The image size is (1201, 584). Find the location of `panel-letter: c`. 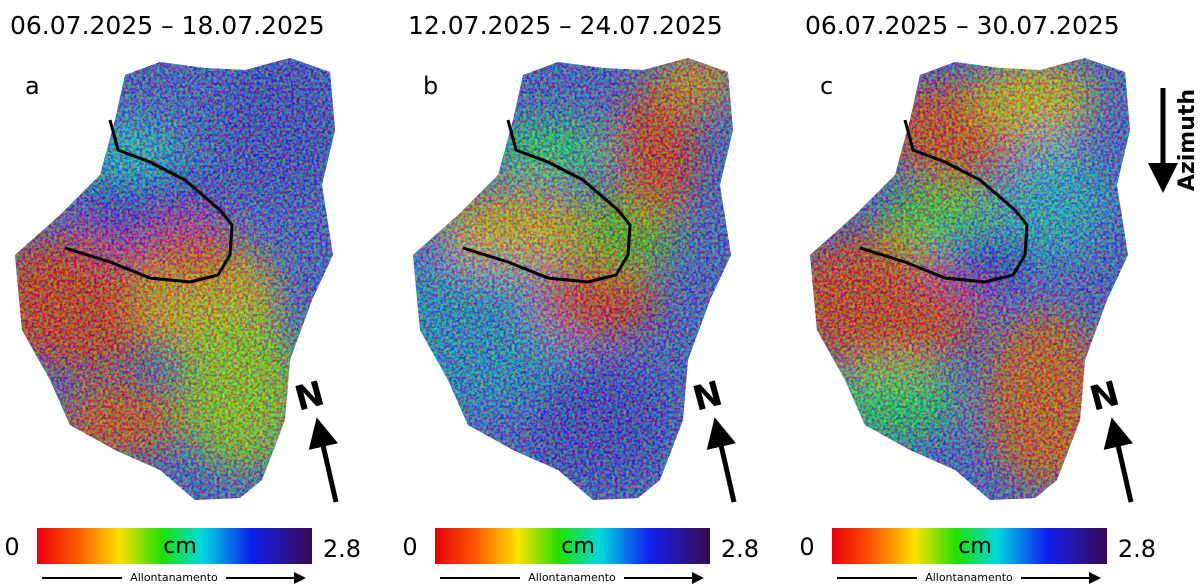

panel-letter: c is located at coordinates (826, 86).